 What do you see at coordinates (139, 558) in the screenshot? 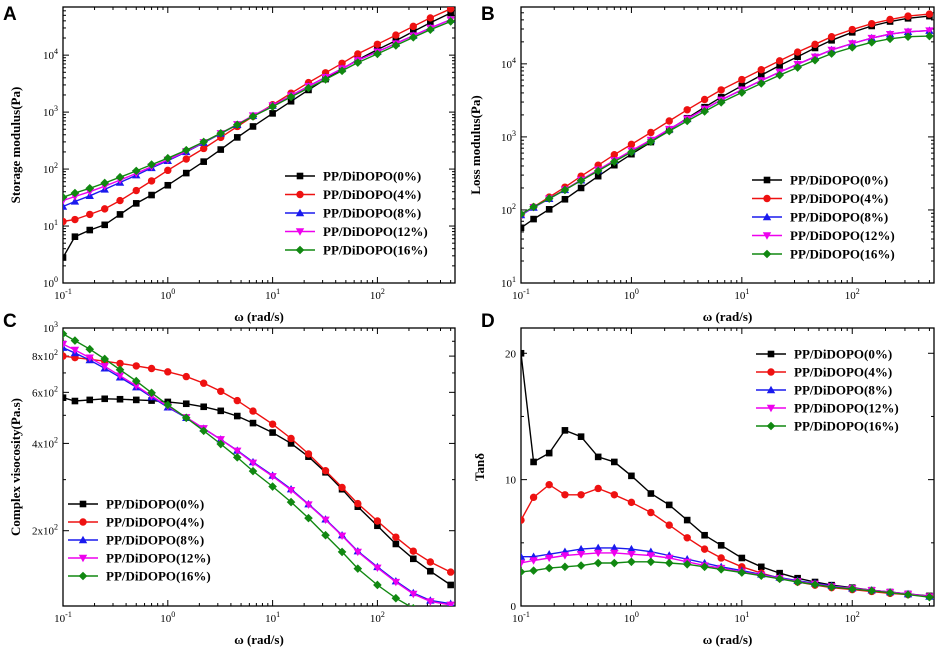
I see `legend-item: PP/DiDOPO(12%)` at bounding box center [139, 558].